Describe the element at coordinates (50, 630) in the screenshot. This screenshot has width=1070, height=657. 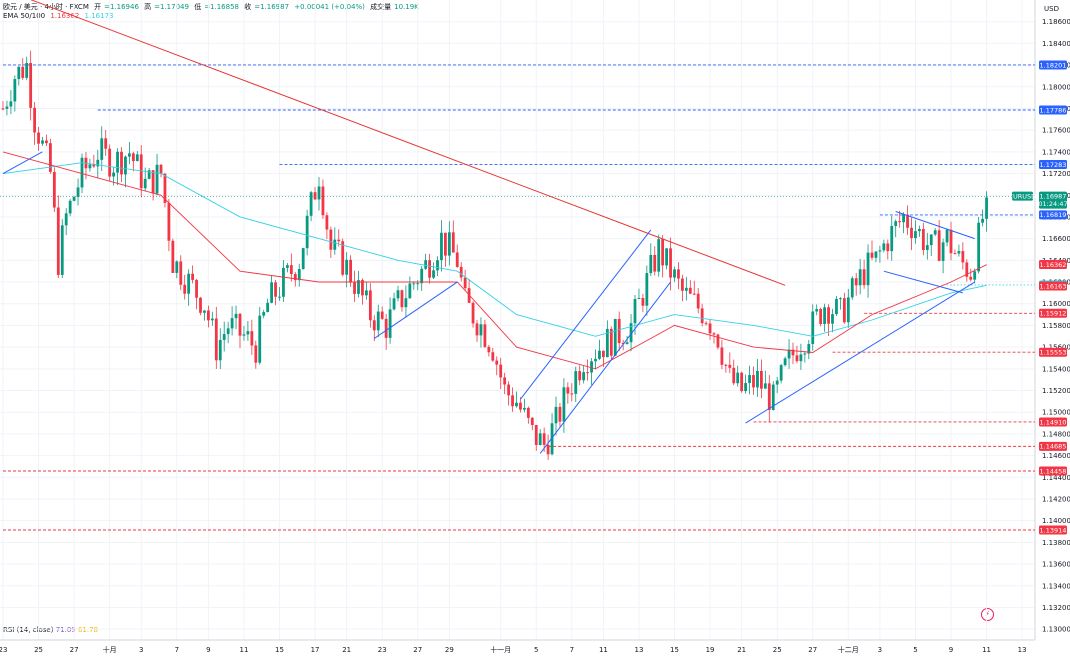
I see `rsi-legend: RSI (14, close) 71.09 61.78` at that location.